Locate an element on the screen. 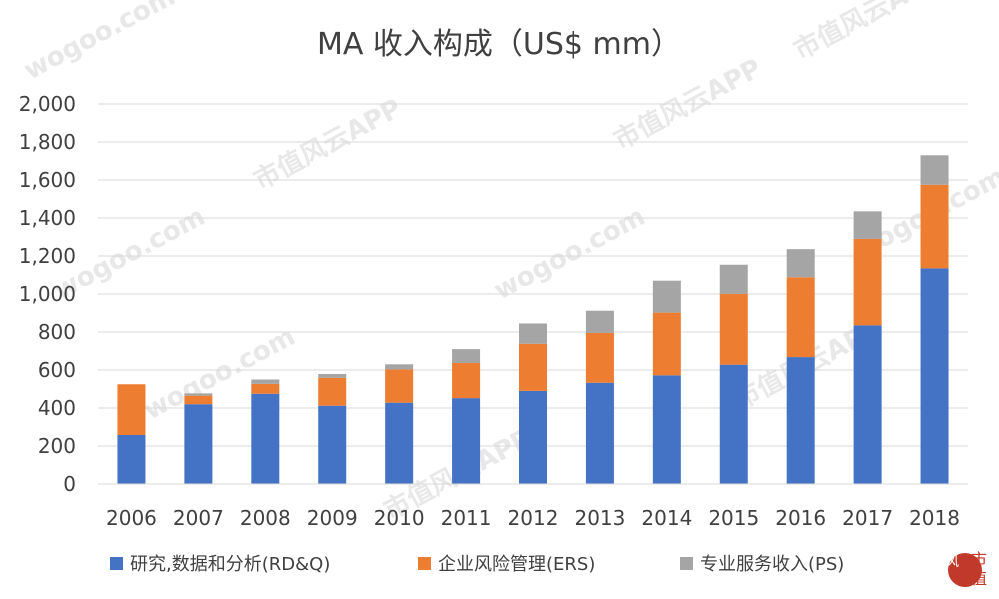 This screenshot has height=599, width=999. bar-segment-2009-s2 is located at coordinates (332, 375).